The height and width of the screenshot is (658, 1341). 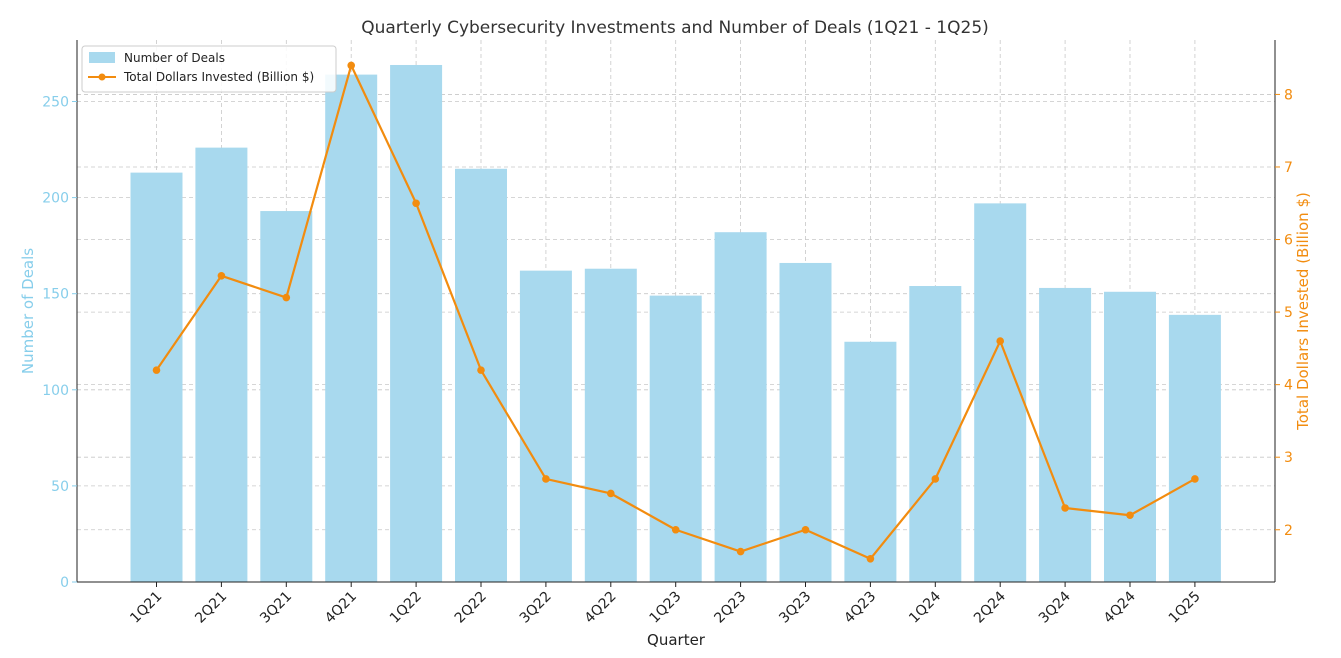 I want to click on y-tick-label-left: 200, so click(x=55, y=199).